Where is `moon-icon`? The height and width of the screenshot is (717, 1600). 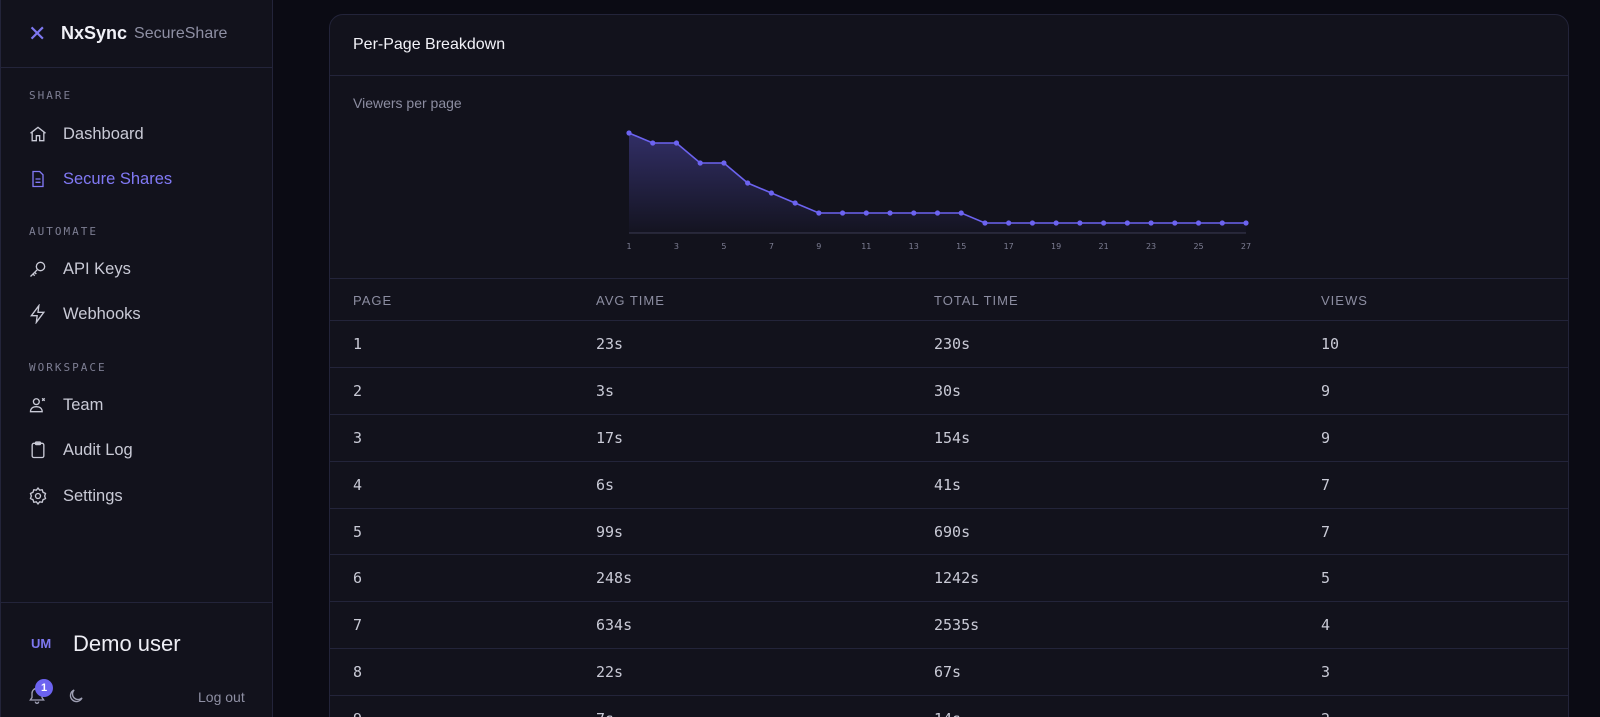 moon-icon is located at coordinates (76, 696).